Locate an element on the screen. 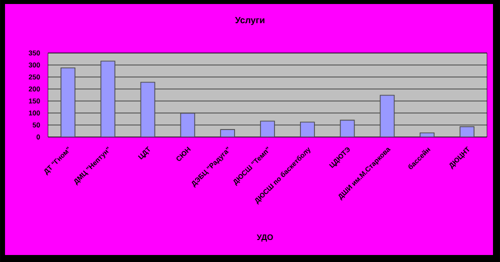 The width and height of the screenshot is (500, 262). x-axis-title: УДО is located at coordinates (264, 238).